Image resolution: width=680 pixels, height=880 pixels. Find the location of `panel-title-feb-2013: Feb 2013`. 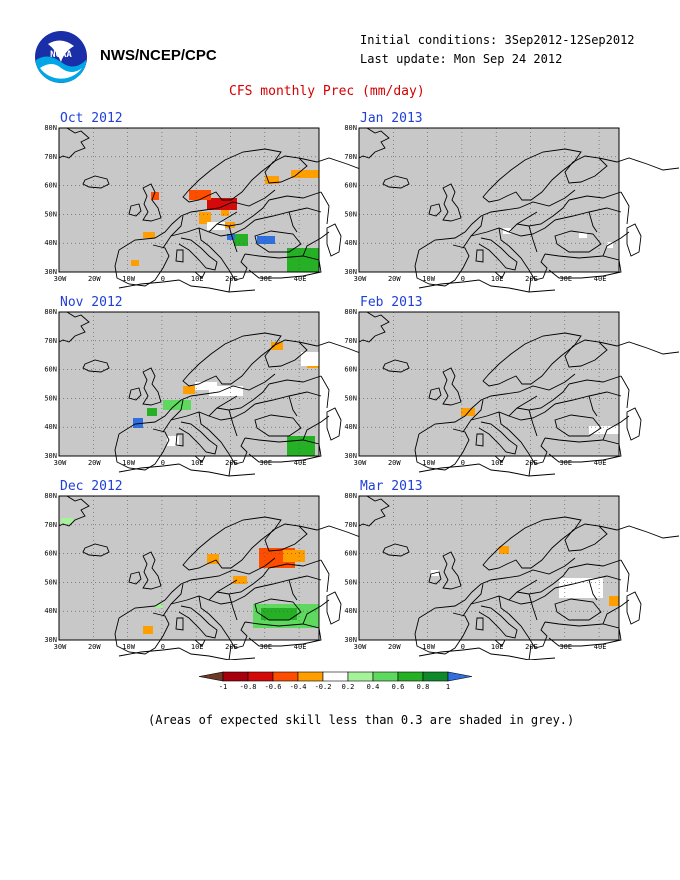

panel-title-feb-2013: Feb 2013 is located at coordinates (391, 302).